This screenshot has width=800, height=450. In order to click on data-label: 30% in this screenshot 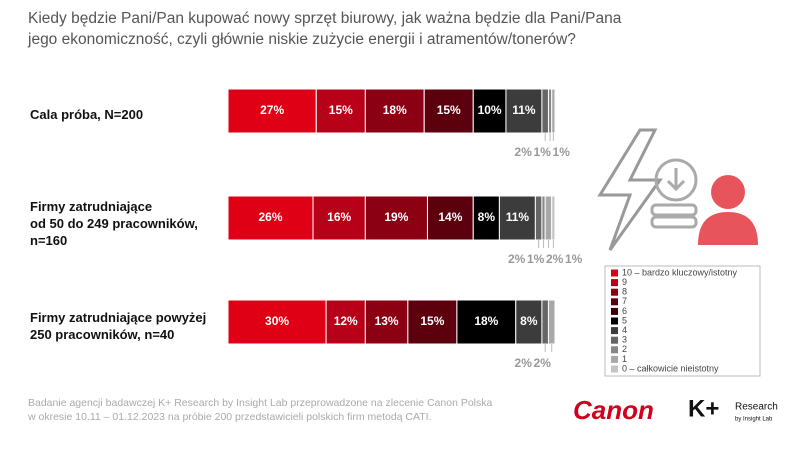, I will do `click(277, 321)`.